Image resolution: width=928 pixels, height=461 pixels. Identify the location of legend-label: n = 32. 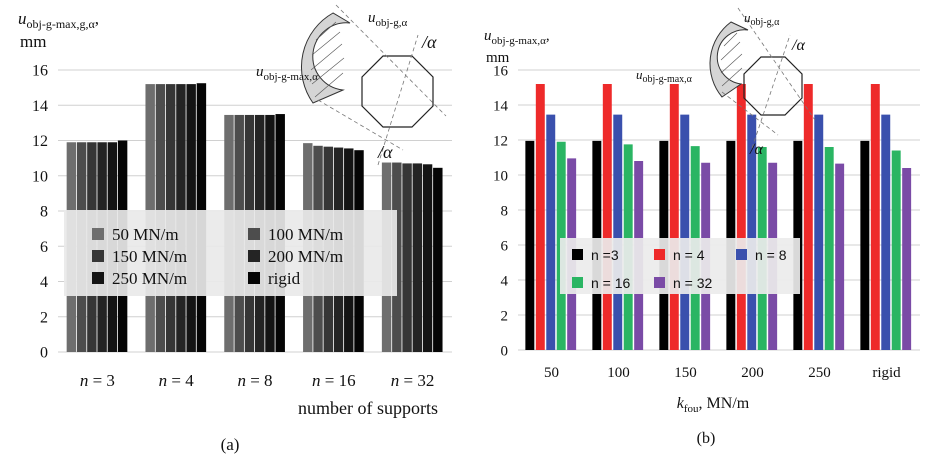
(693, 283).